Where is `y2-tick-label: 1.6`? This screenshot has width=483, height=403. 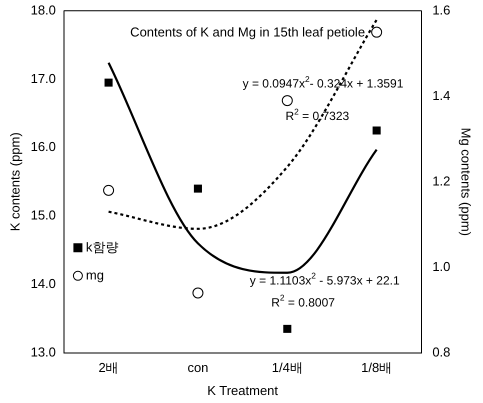
y2-tick-label: 1.6 is located at coordinates (441, 10).